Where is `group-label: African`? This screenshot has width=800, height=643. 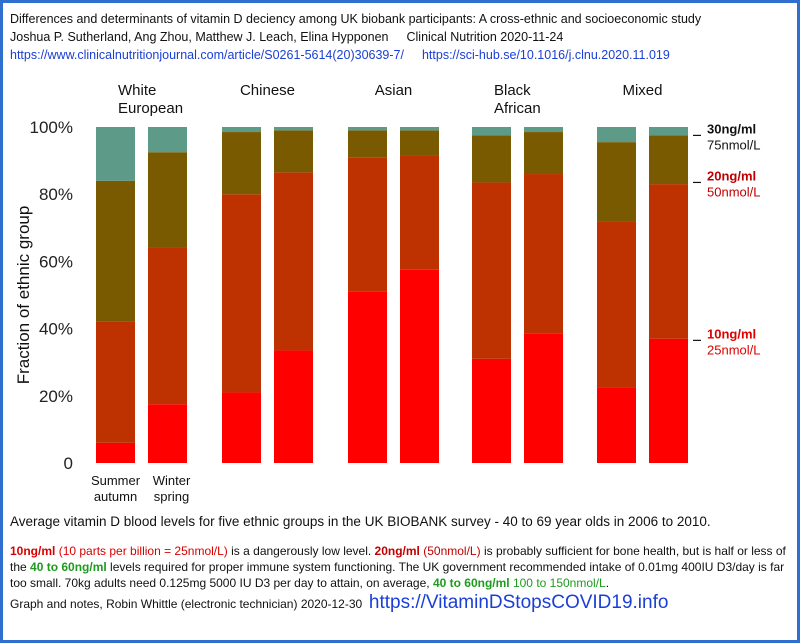 group-label: African is located at coordinates (517, 108).